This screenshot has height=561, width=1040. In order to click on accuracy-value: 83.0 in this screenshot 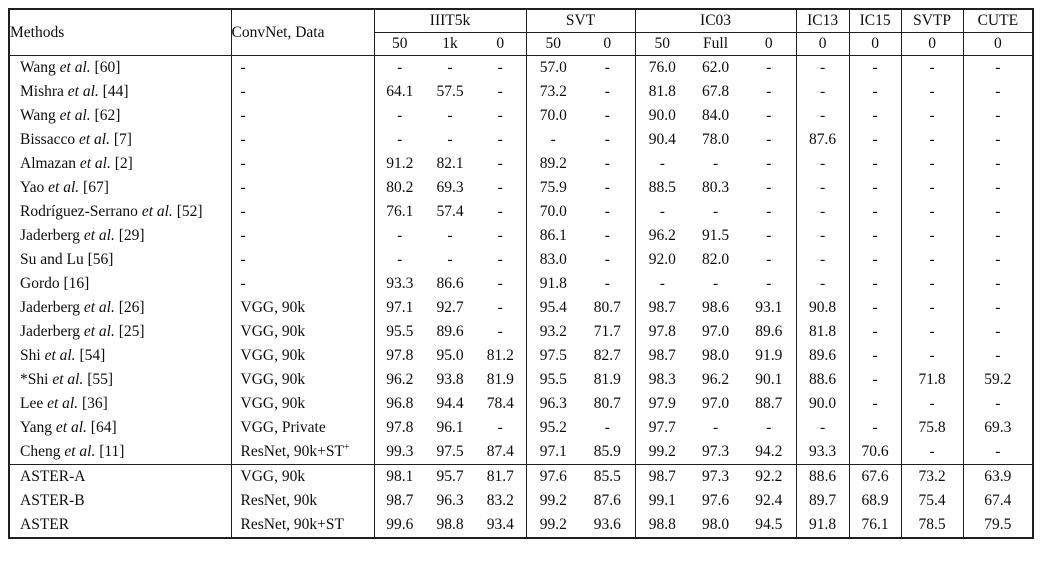, I will do `click(553, 260)`.